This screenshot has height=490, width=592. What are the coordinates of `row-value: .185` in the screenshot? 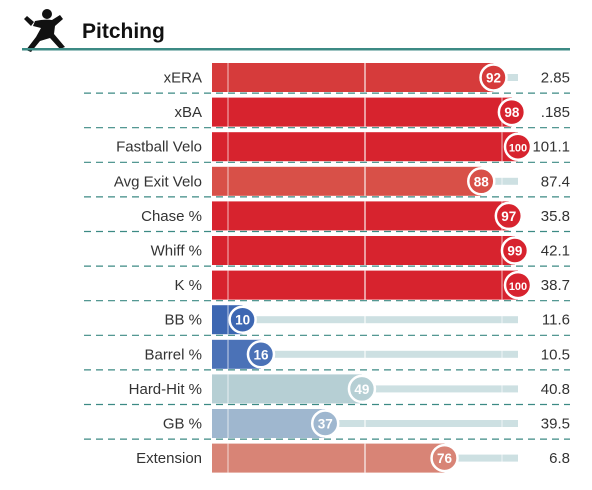 It's located at (555, 112).